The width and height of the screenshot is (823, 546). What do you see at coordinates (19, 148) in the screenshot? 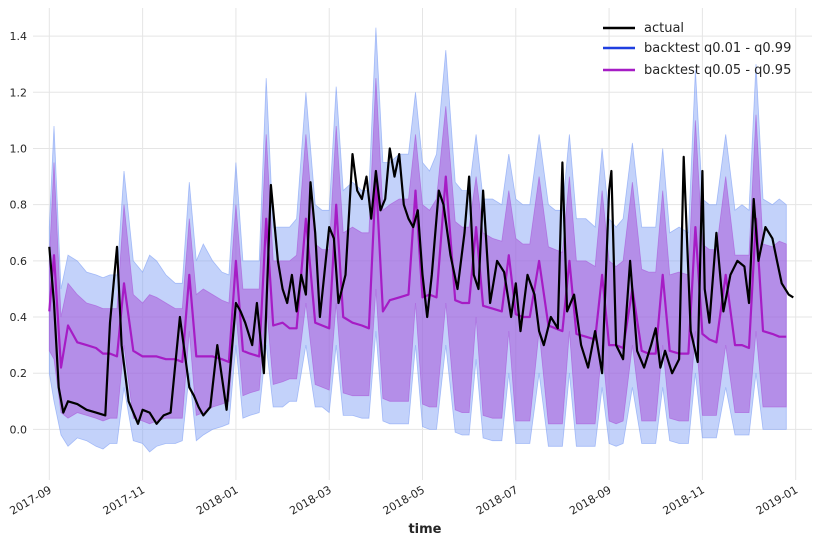
I see `y-tick-label: 1.0` at bounding box center [19, 148].